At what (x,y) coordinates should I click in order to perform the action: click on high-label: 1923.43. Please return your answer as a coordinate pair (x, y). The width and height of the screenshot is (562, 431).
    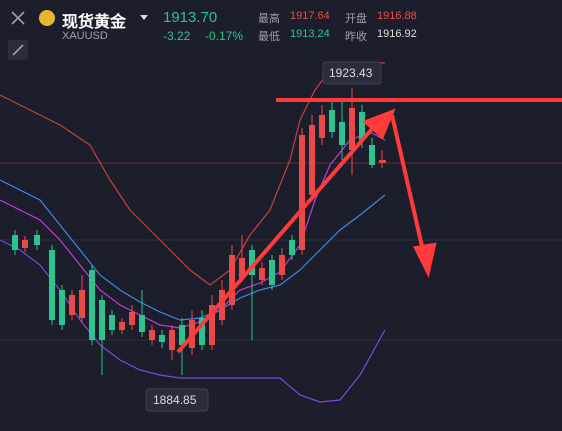
    Looking at the image, I should click on (351, 73).